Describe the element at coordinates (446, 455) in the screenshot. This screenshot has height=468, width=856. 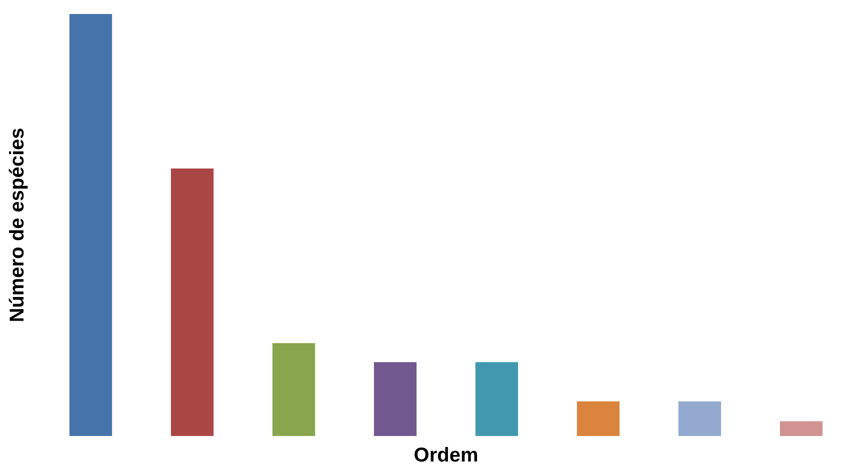
I see `x-axis-title: Ordem` at that location.